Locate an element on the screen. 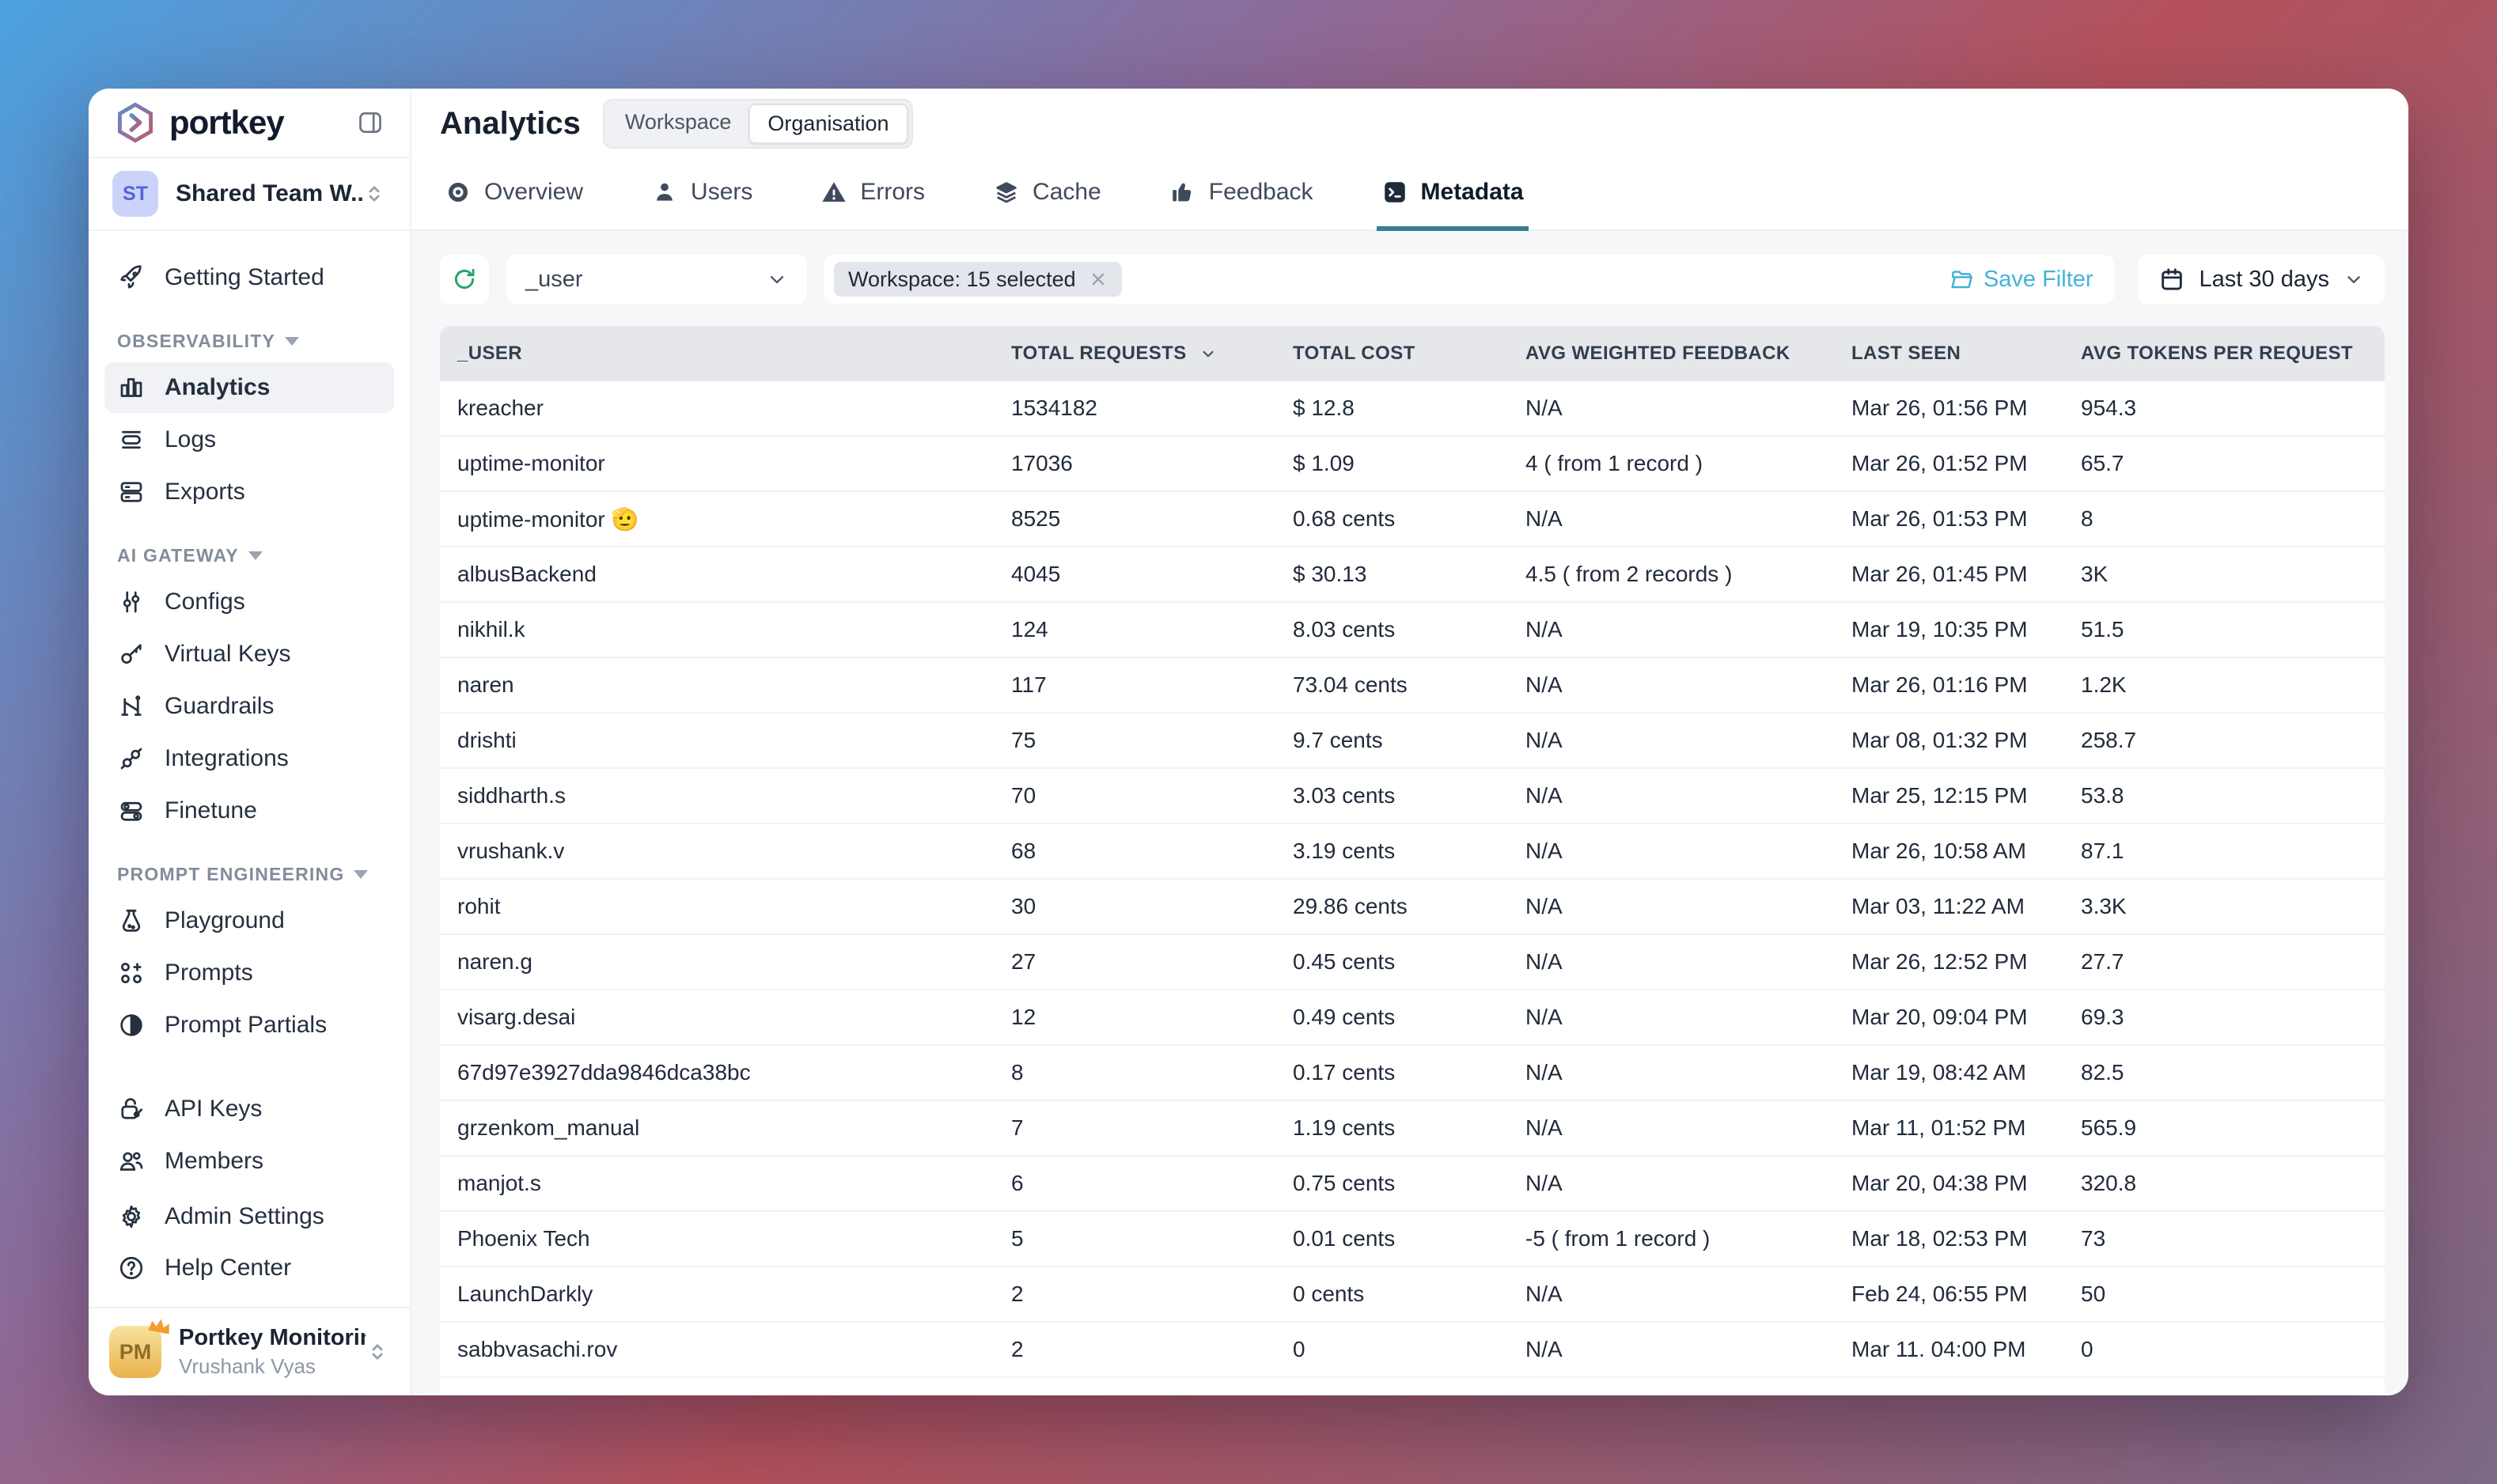 Image resolution: width=2497 pixels, height=1484 pixels. cell-avg-tokens: 3.3K is located at coordinates (2104, 906).